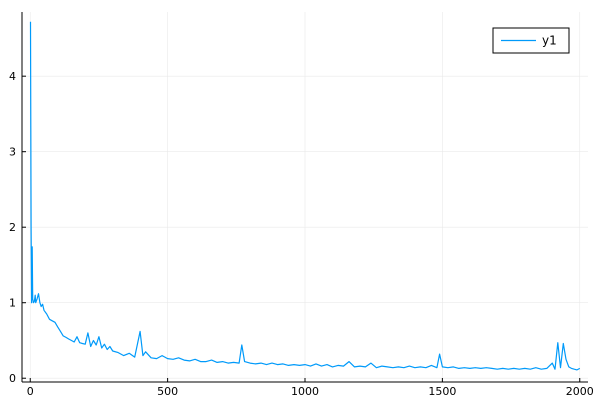 The image size is (600, 400). I want to click on x-tick-label: 500, so click(167, 391).